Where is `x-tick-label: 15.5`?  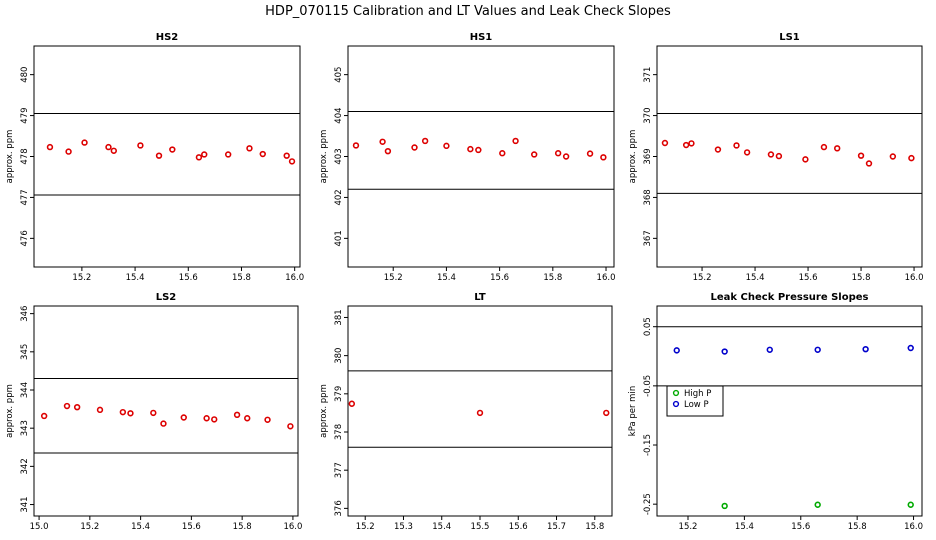 x-tick-label: 15.5 is located at coordinates (480, 527).